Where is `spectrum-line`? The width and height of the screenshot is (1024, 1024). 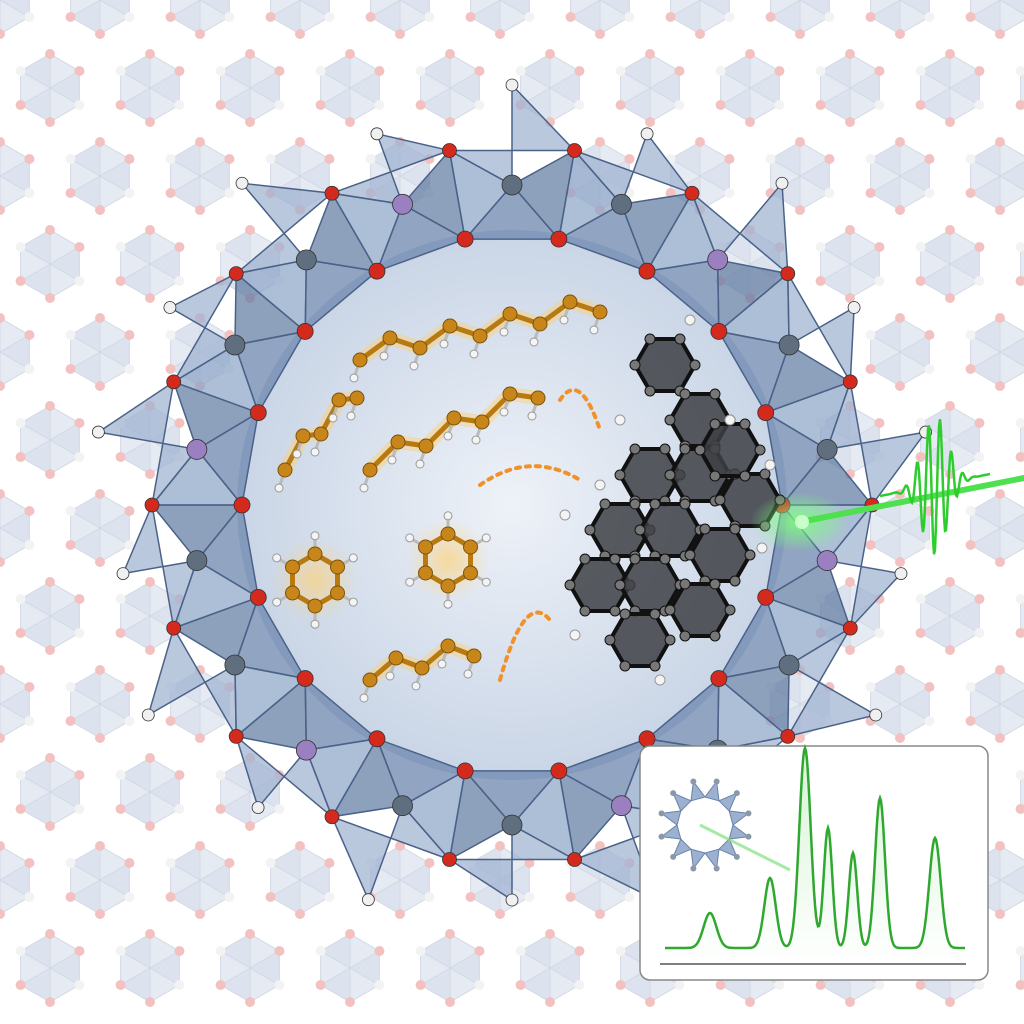
spectrum-line is located at coordinates (815, 846).